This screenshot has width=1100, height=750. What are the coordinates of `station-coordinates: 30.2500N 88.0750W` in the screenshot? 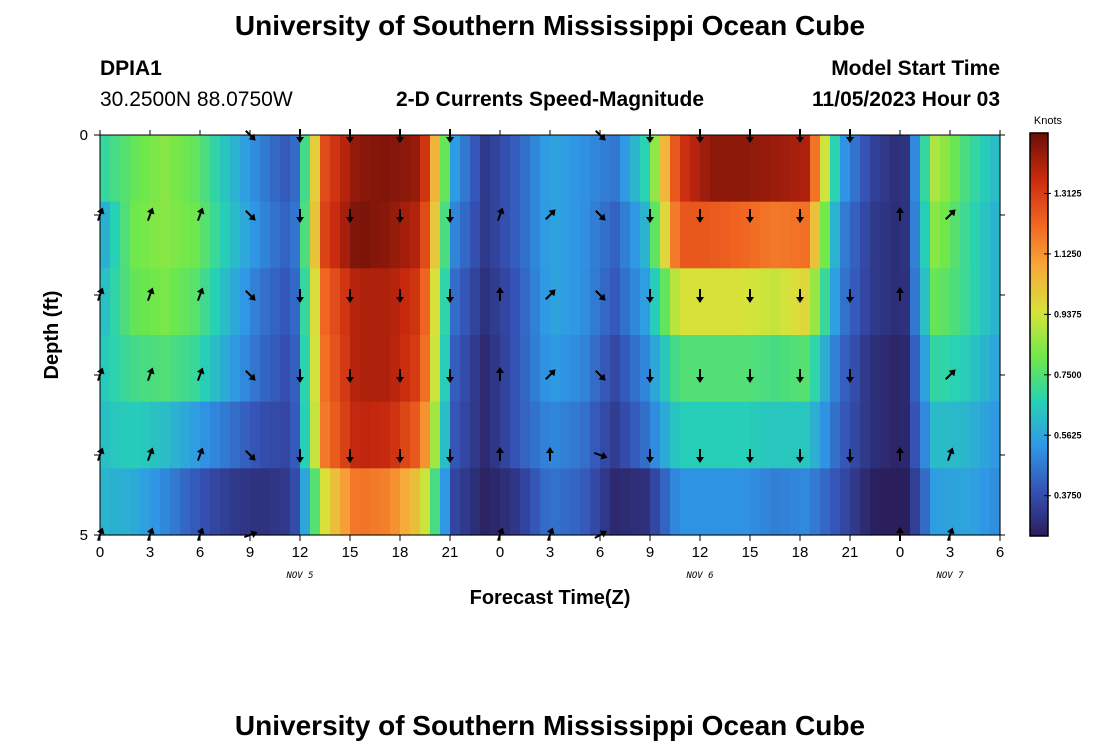 It's located at (196, 99).